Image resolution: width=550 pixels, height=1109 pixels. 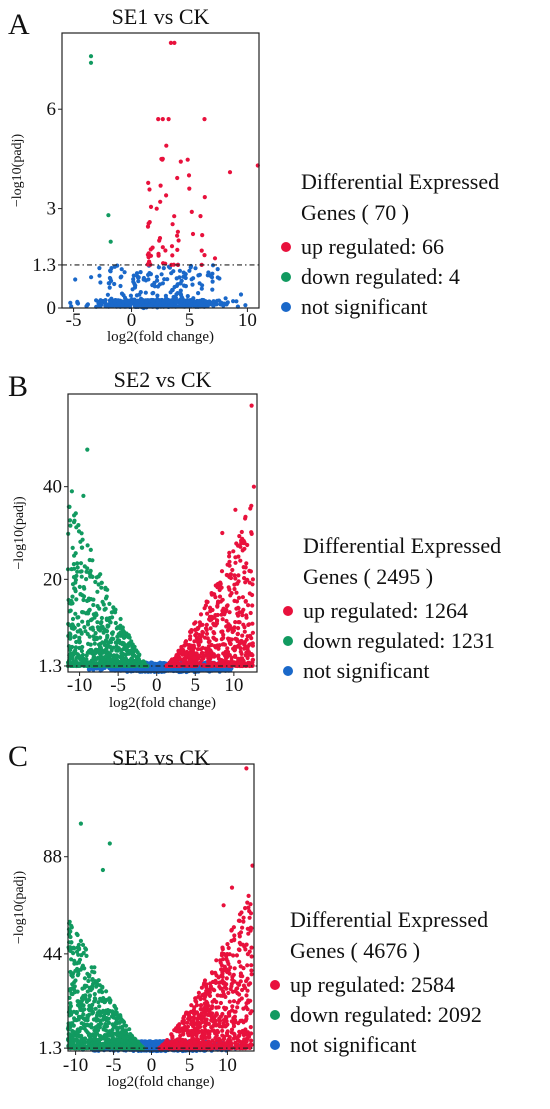 What do you see at coordinates (74, 320) in the screenshot?
I see `x-tick-label: -5` at bounding box center [74, 320].